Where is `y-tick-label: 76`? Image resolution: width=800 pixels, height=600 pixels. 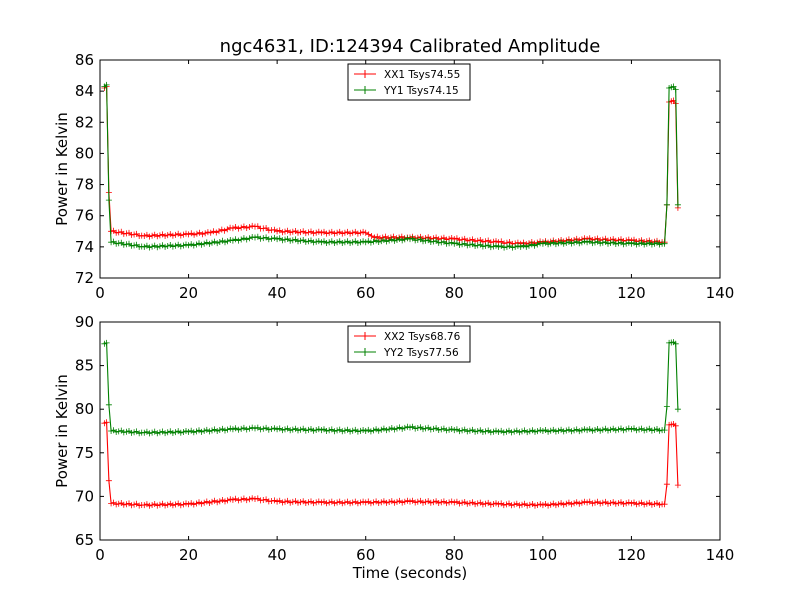
y-tick-label: 76 is located at coordinates (84, 216).